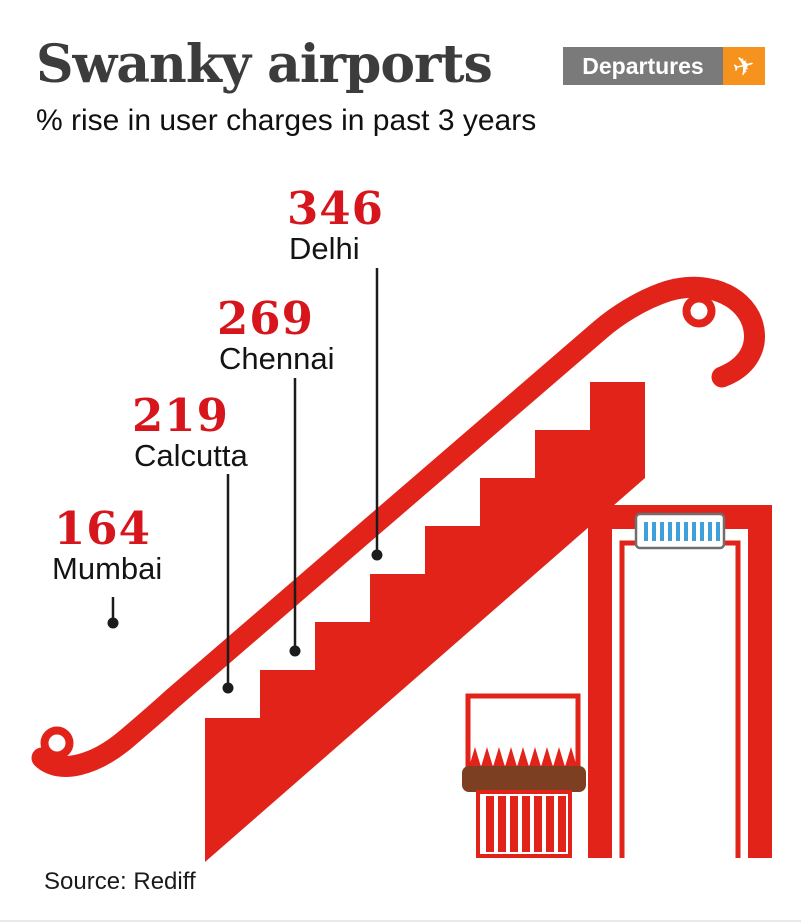 The image size is (801, 922). Describe the element at coordinates (180, 415) in the screenshot. I see `value-calcutta: 219` at that location.